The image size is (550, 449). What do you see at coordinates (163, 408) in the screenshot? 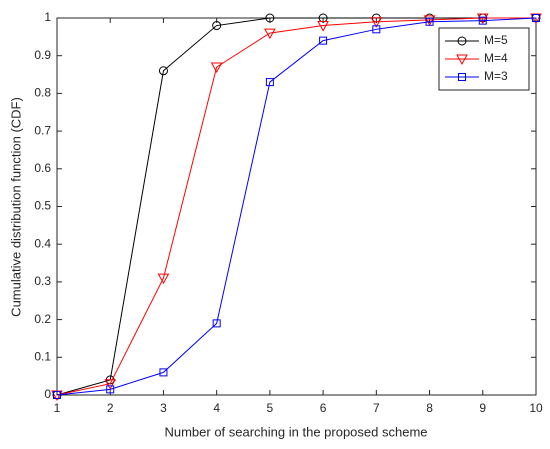
I see `x-tick-label: 3` at bounding box center [163, 408].